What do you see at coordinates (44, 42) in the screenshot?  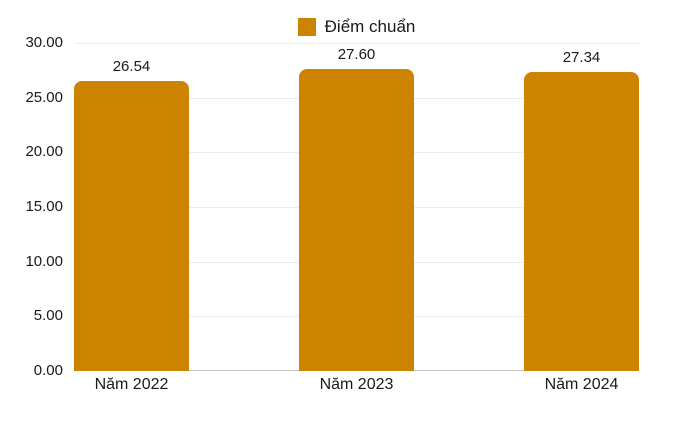 I see `y-tick-label: 30.00` at bounding box center [44, 42].